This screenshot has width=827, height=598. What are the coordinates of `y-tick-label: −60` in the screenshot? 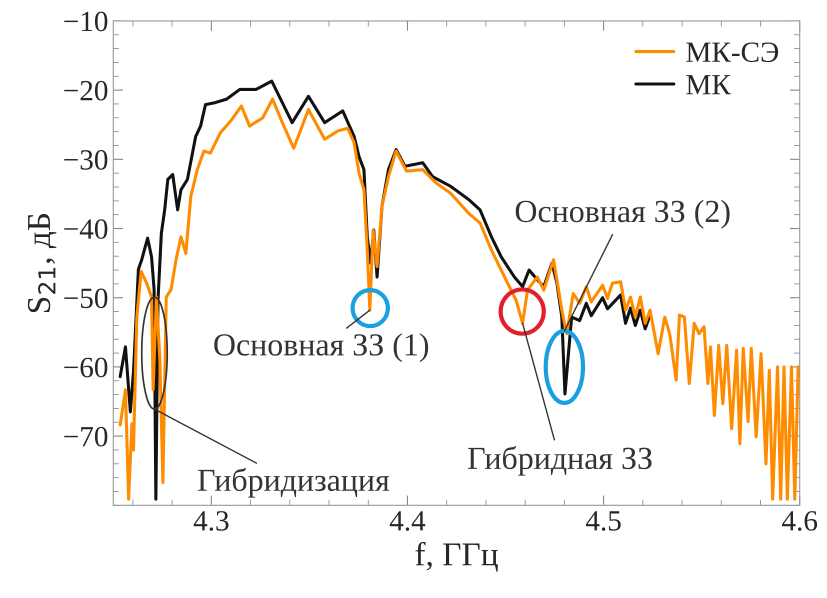 It's located at (86, 368).